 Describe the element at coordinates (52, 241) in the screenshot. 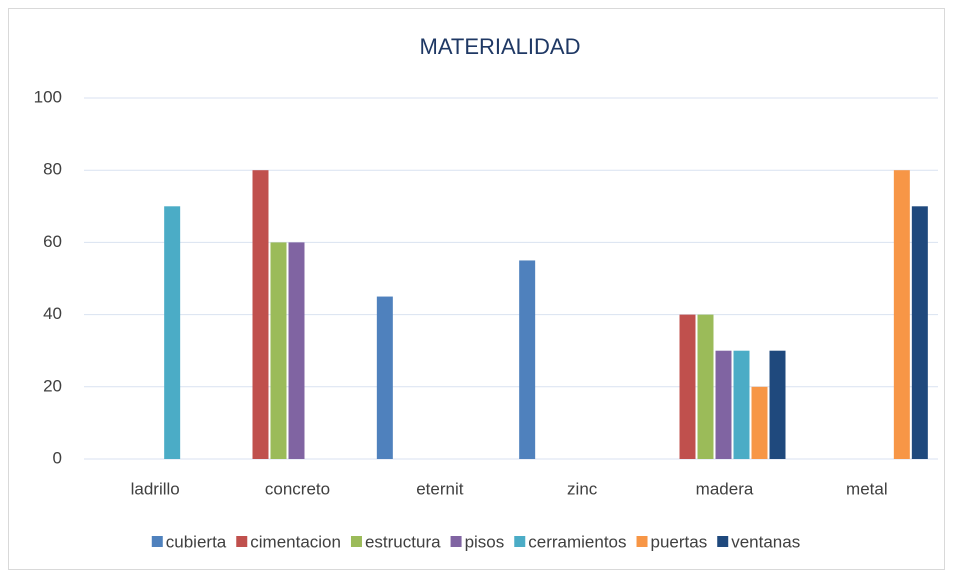

I see `y-tick-label: 60` at that location.